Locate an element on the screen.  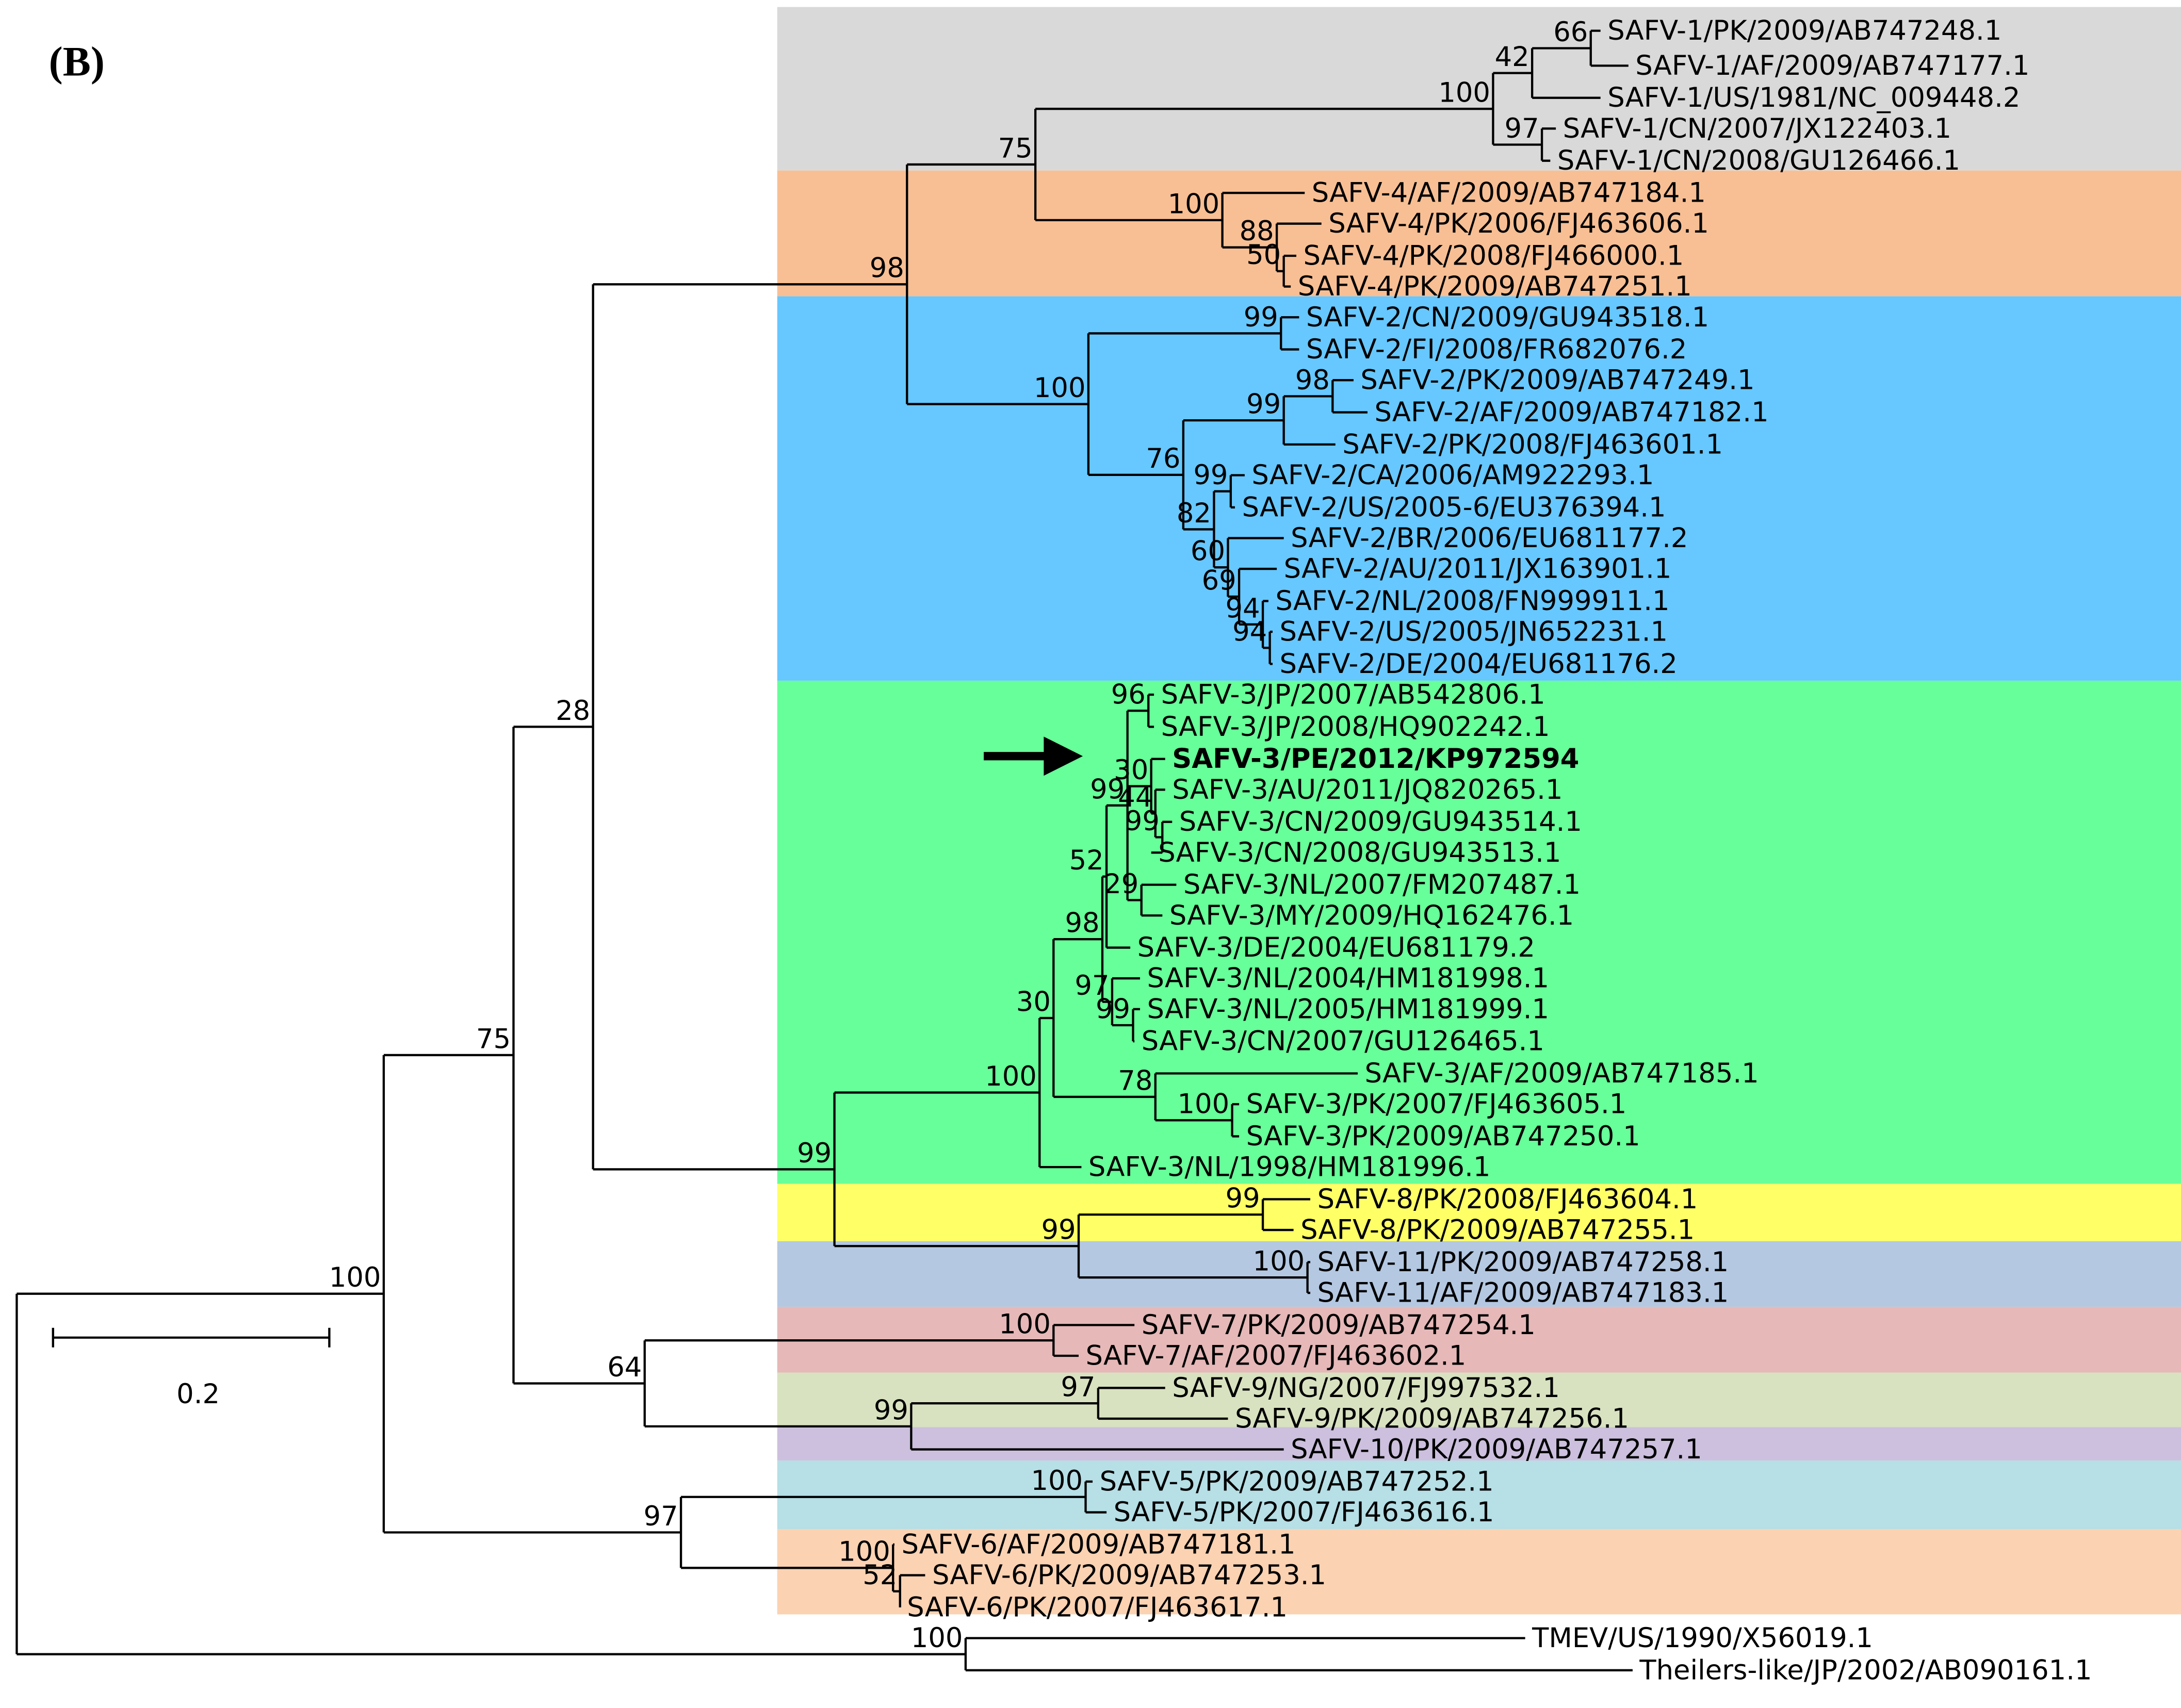
leaf-label: SAFV-2/CN/2009/GU943518.1 is located at coordinates (1507, 317).